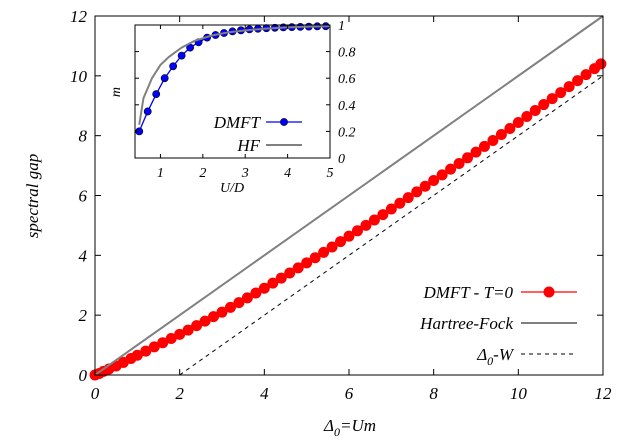 Image resolution: width=626 pixels, height=443 pixels. I want to click on legend-label-delta0-w-rest: -W, so click(504, 354).